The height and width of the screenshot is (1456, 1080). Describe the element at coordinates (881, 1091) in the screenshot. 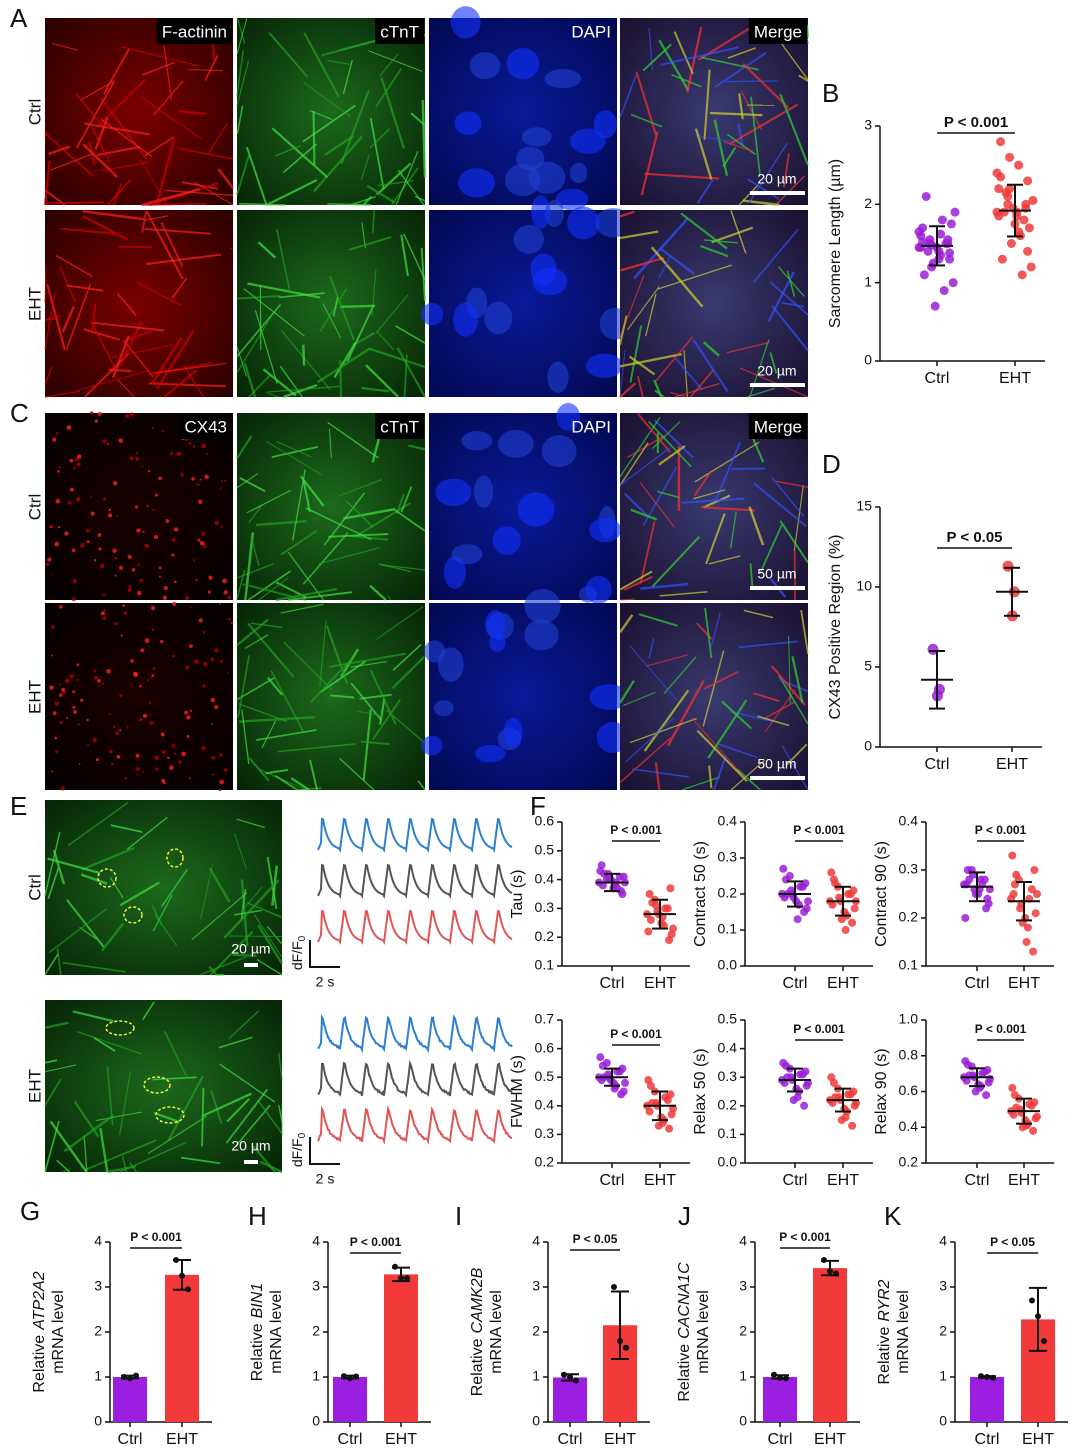

I see `y-axis-label: Relax 90 (s)` at that location.